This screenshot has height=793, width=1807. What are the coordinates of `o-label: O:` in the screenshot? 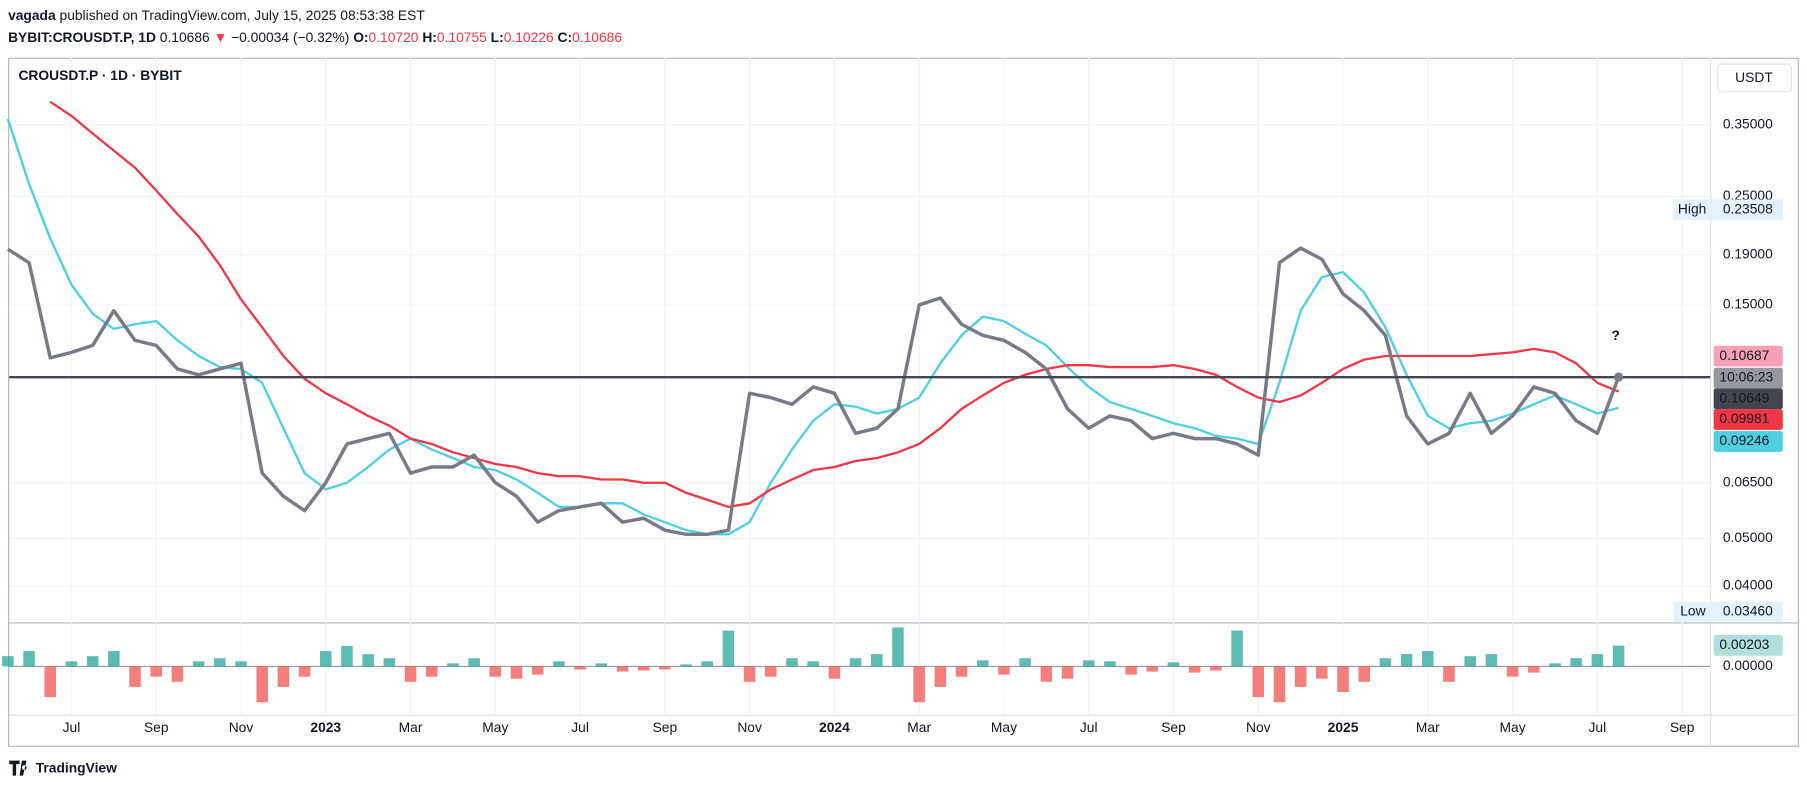 It's located at (360, 37).